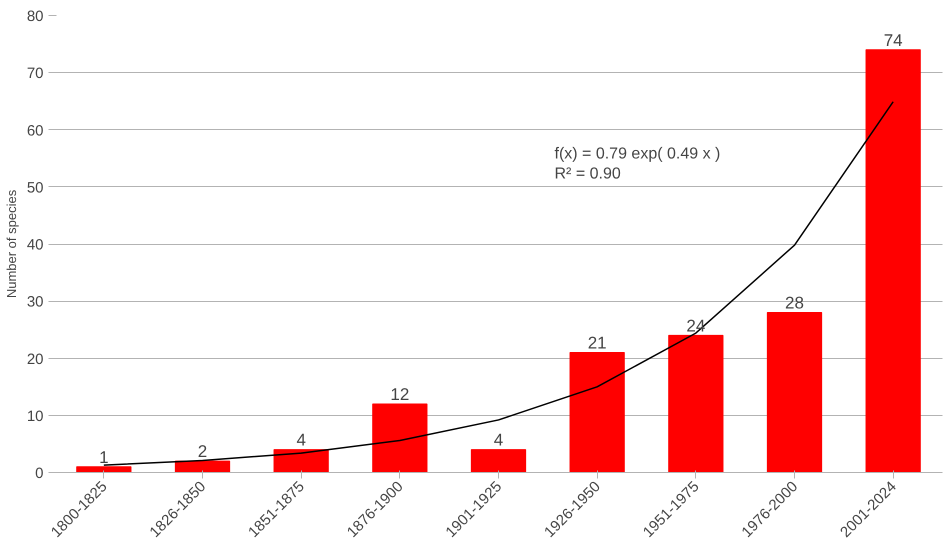 The height and width of the screenshot is (544, 952). Describe the element at coordinates (35, 73) in the screenshot. I see `y-tick-label: 70` at that location.